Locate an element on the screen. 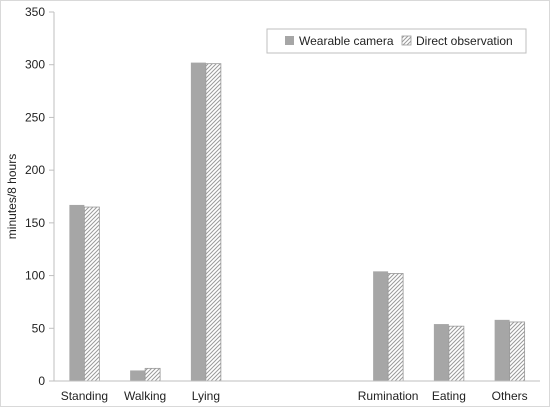 The width and height of the screenshot is (550, 407). y-axis-title: minutes/8 hours is located at coordinates (12, 196).